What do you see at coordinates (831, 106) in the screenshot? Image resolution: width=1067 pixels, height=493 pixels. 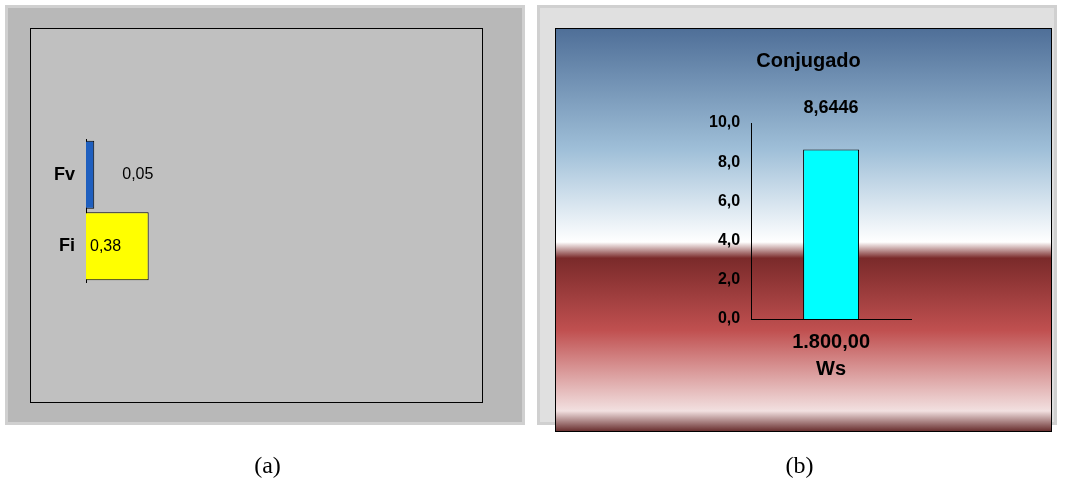 I see `data-label: 8,6446` at bounding box center [831, 106].